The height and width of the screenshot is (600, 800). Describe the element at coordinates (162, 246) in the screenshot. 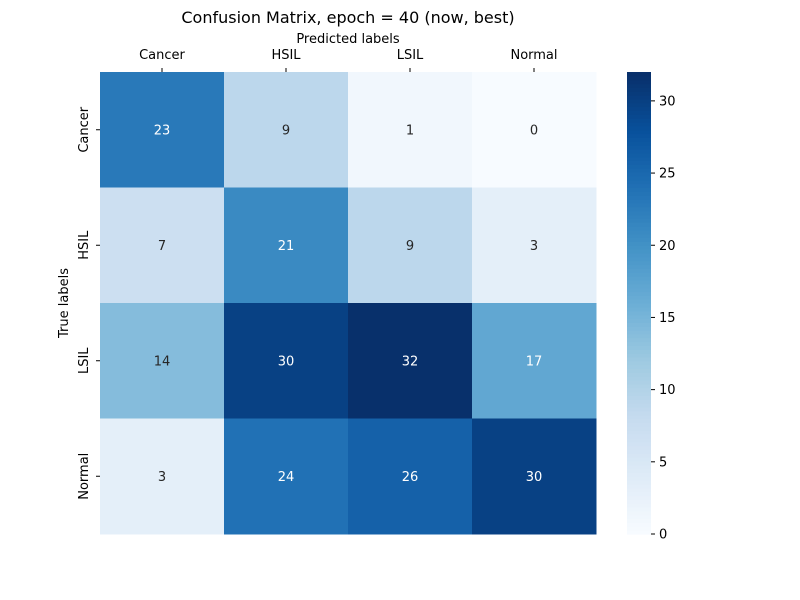

I see `cell-value-label: 7` at that location.